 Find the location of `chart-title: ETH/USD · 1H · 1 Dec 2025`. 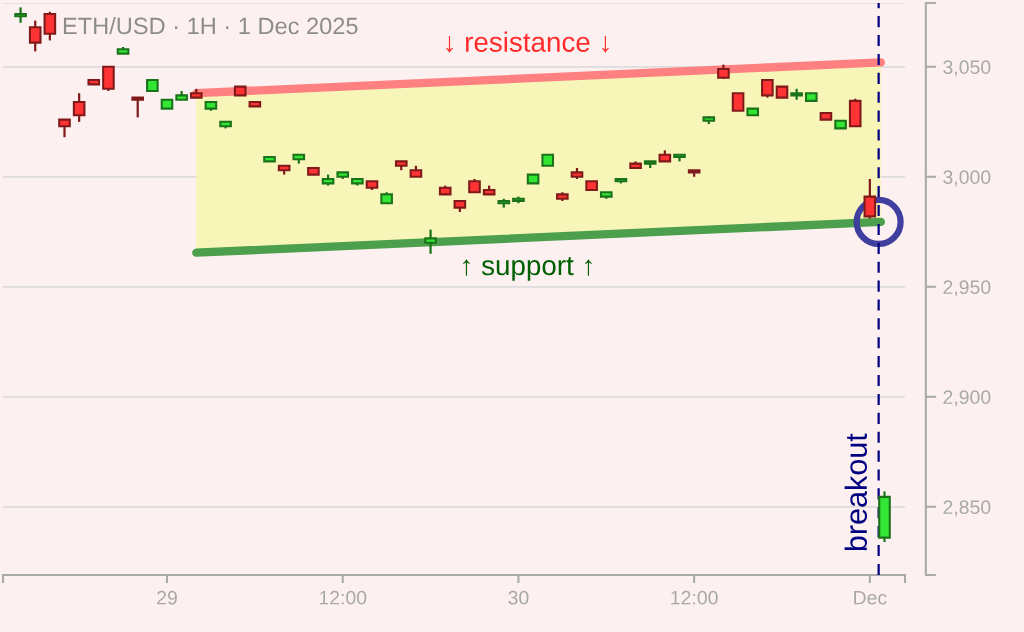

chart-title: ETH/USD · 1H · 1 Dec 2025 is located at coordinates (210, 26).